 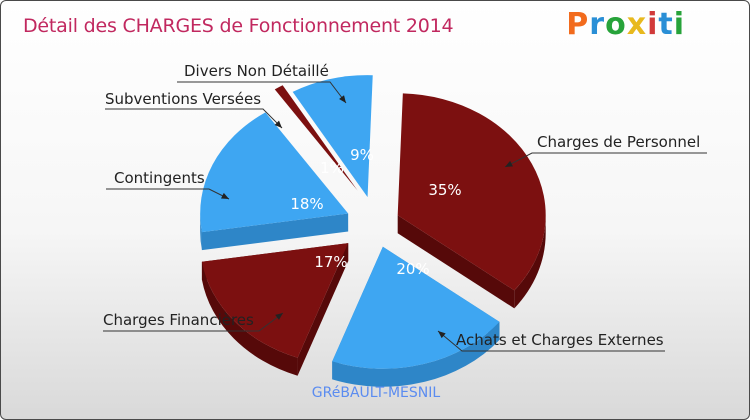 I want to click on category-label: Charges Financières, so click(x=178, y=320).